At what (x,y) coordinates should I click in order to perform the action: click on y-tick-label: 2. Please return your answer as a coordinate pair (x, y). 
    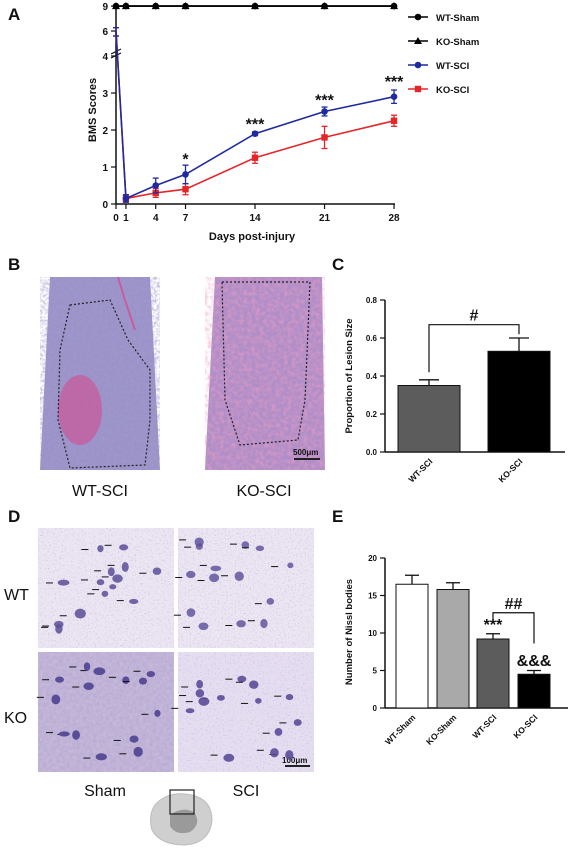
    Looking at the image, I should click on (105, 131).